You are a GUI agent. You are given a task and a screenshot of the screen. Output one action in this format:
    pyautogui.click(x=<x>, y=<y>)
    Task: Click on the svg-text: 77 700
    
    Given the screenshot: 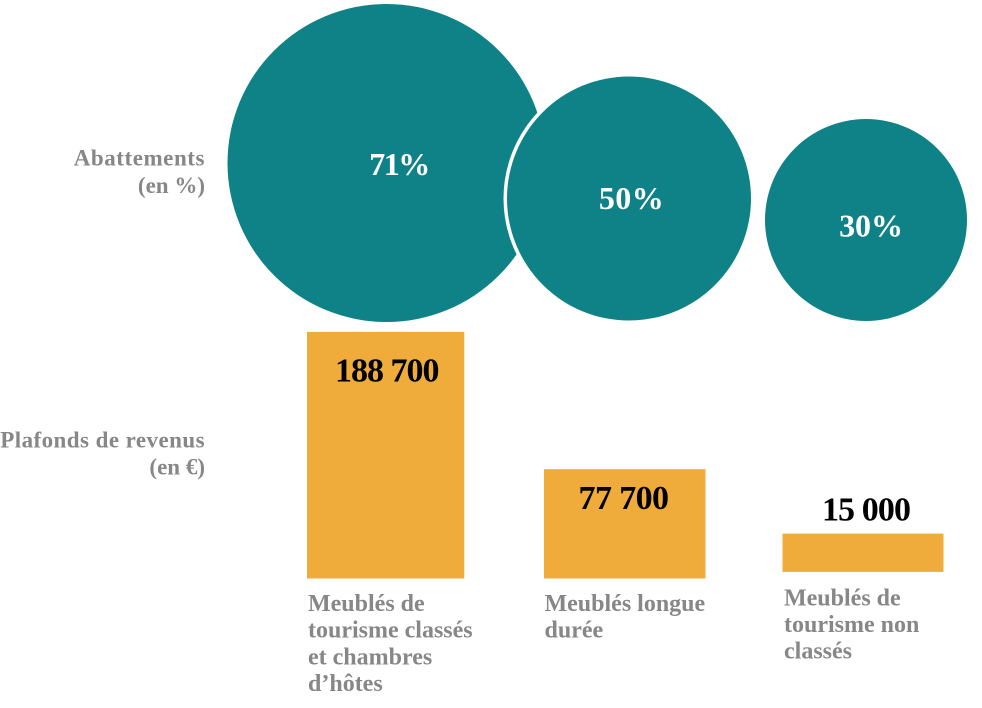 What is the action you would take?
    pyautogui.click(x=624, y=498)
    